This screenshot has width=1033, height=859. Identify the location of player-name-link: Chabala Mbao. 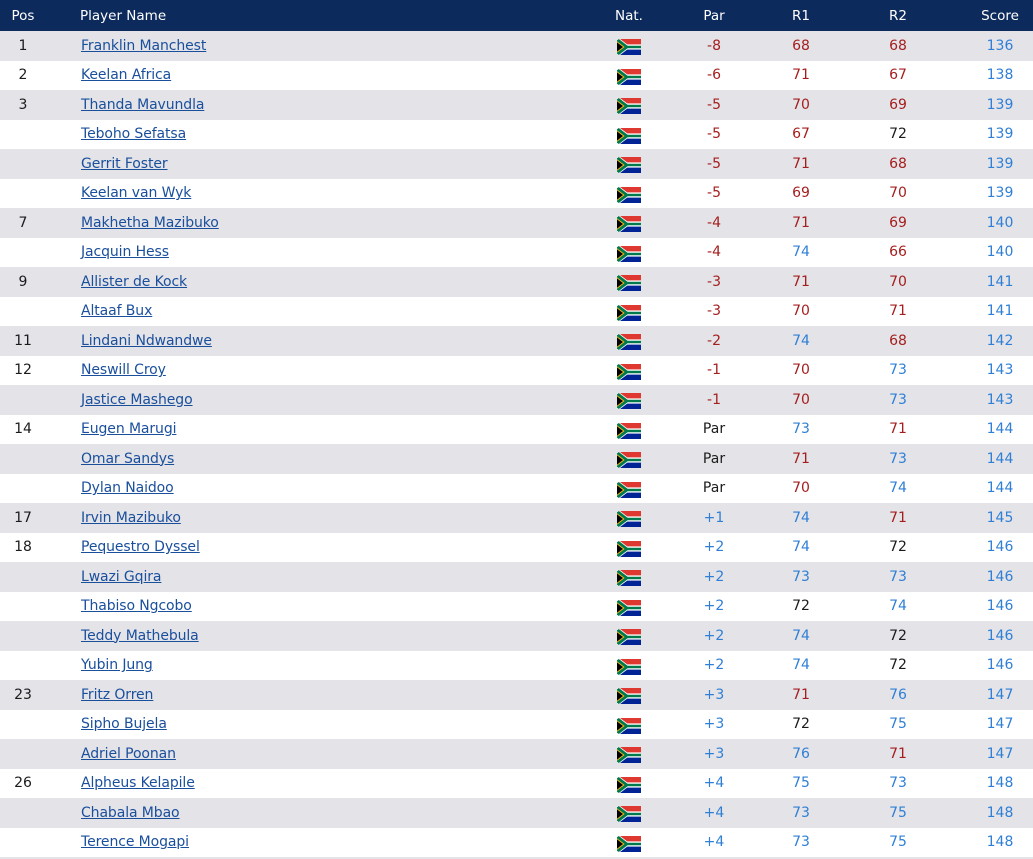
(130, 812).